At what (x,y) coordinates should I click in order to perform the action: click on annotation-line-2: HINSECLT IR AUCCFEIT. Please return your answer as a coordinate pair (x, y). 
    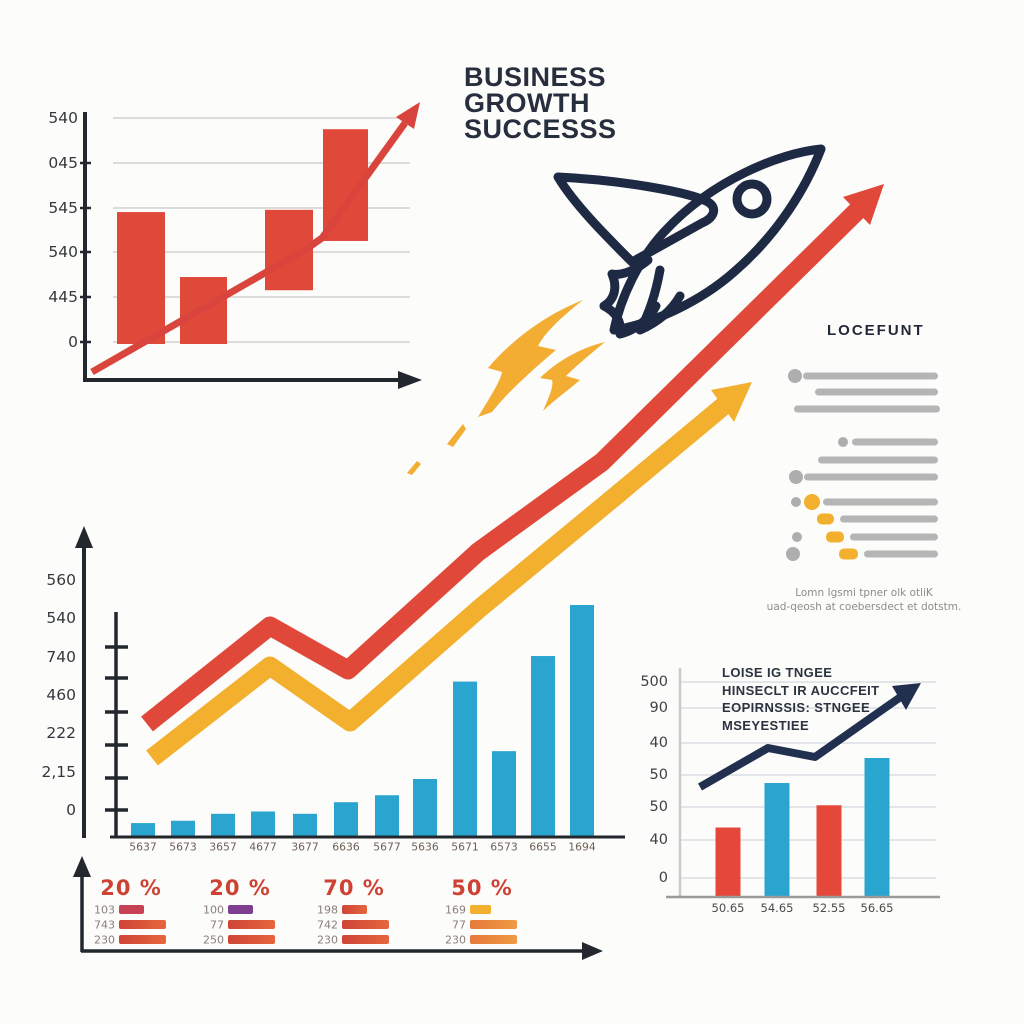
    Looking at the image, I should click on (801, 690).